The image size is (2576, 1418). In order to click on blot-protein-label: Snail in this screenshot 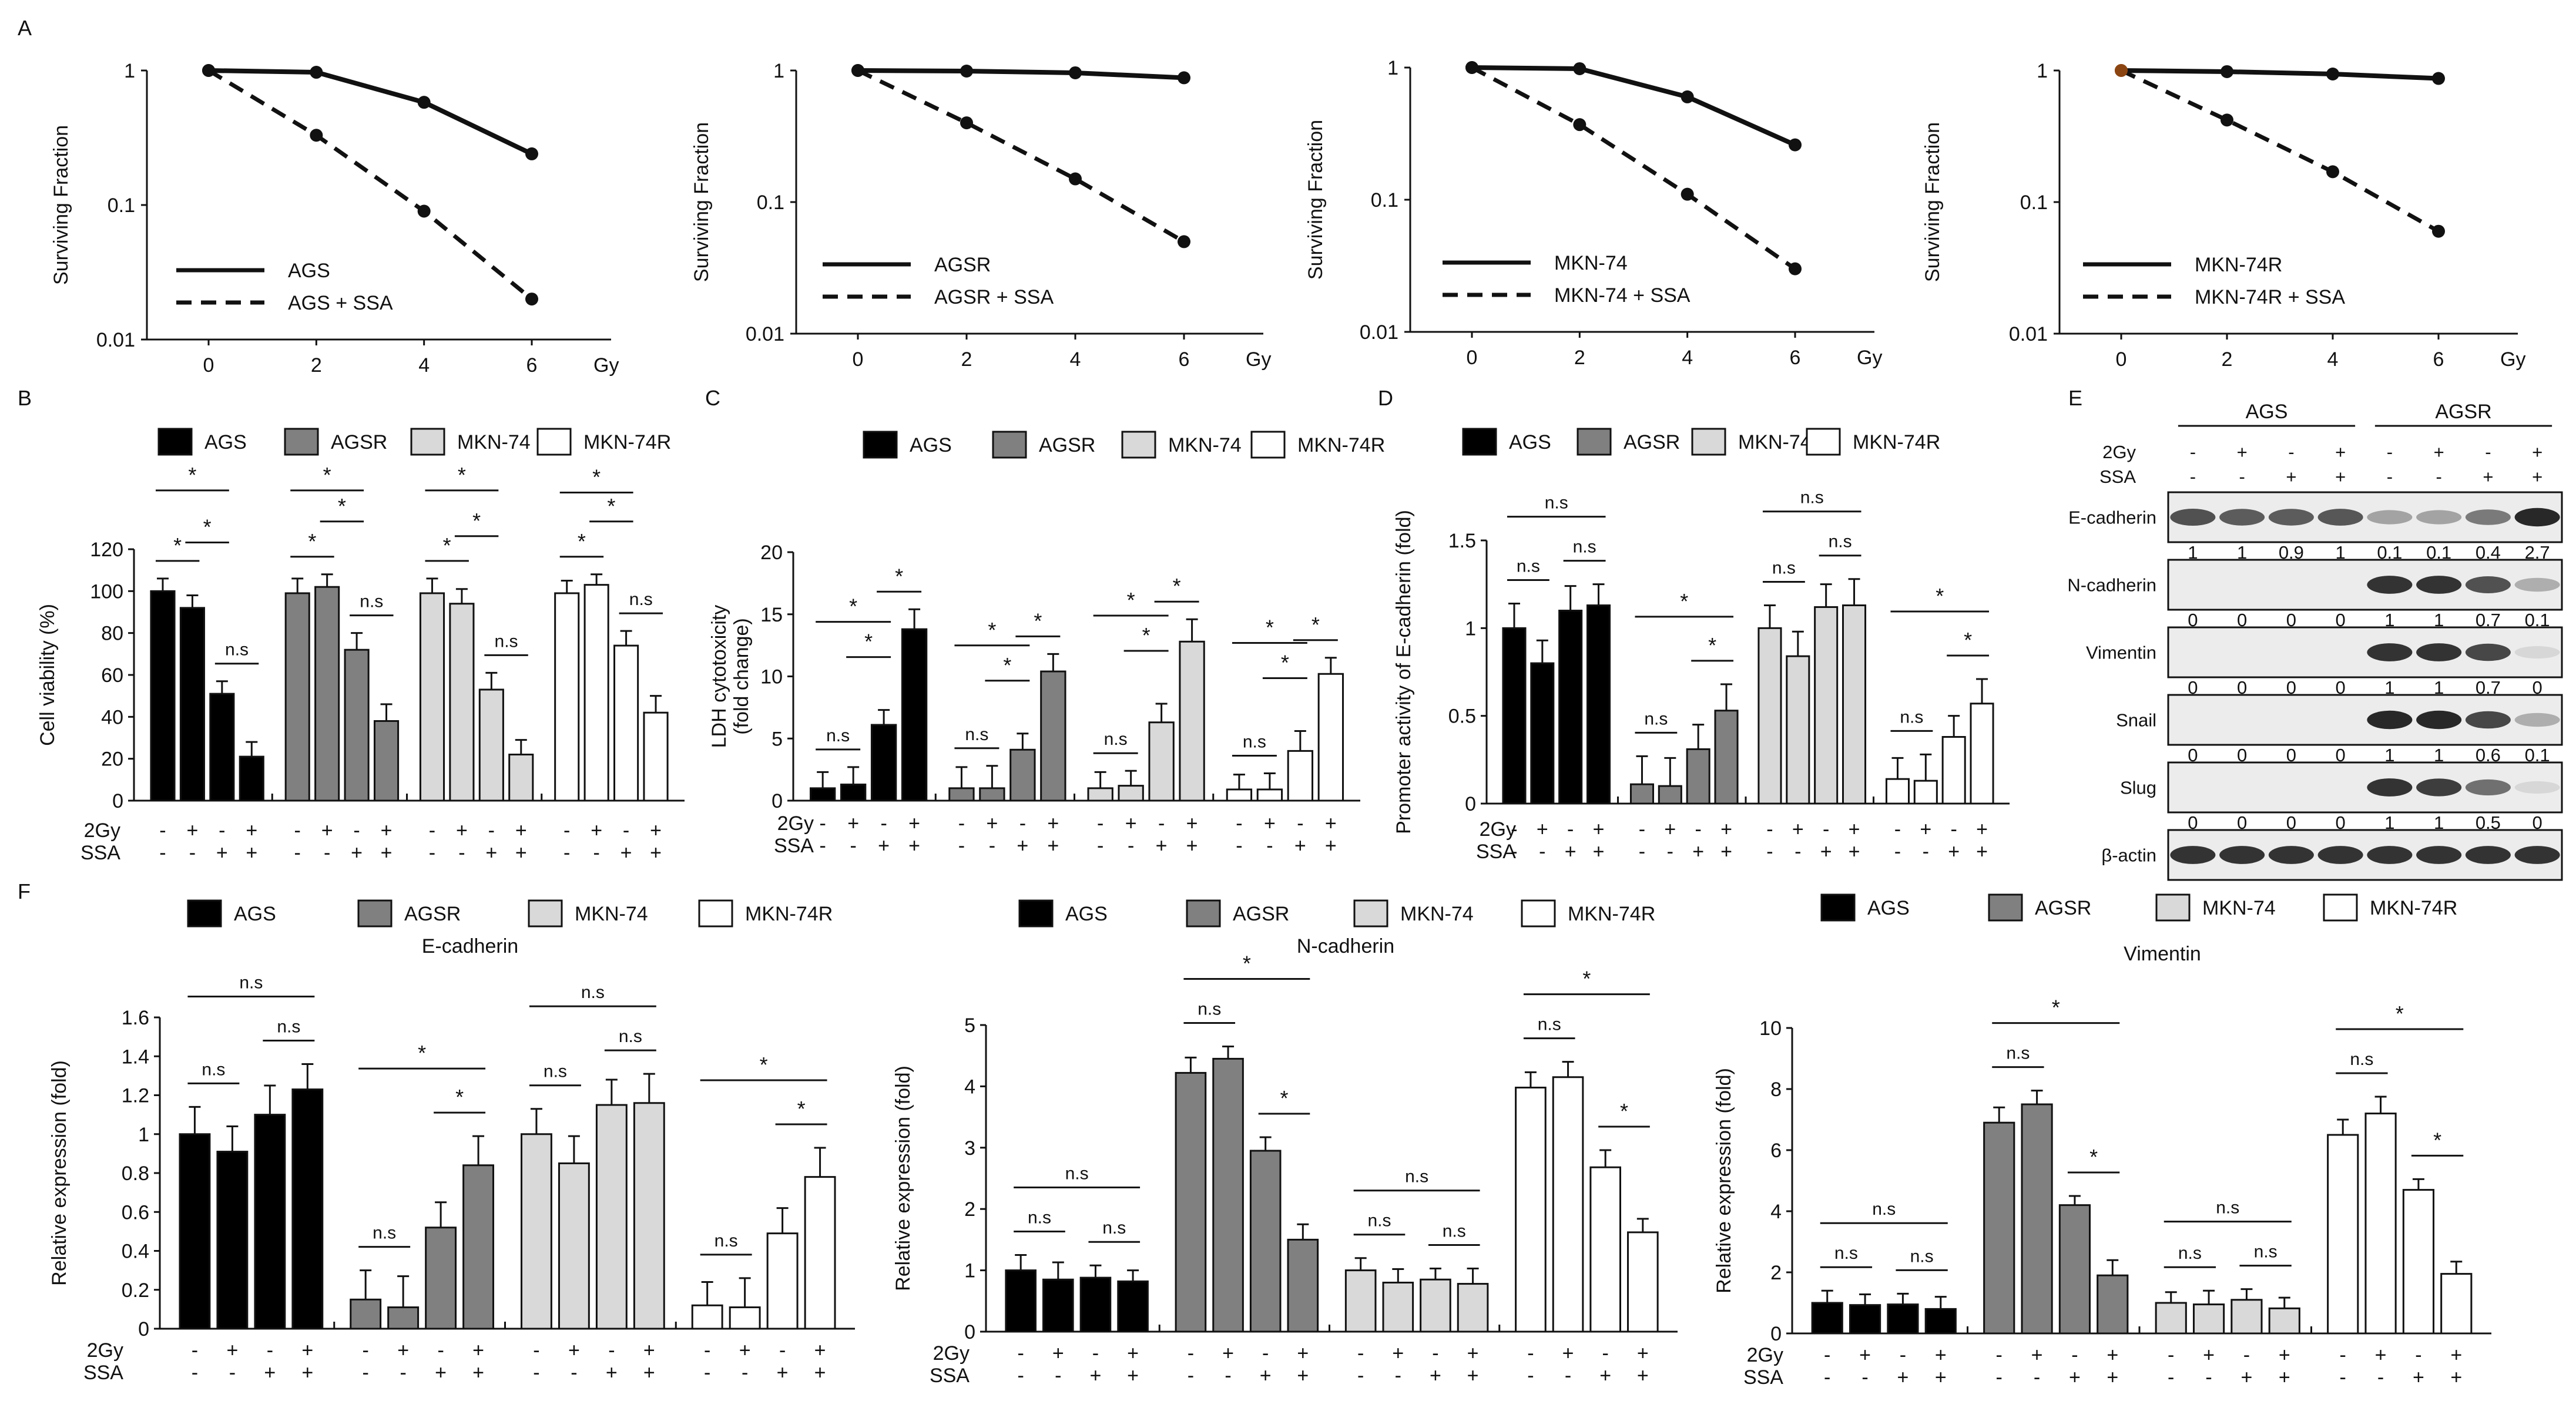, I will do `click(2136, 720)`.